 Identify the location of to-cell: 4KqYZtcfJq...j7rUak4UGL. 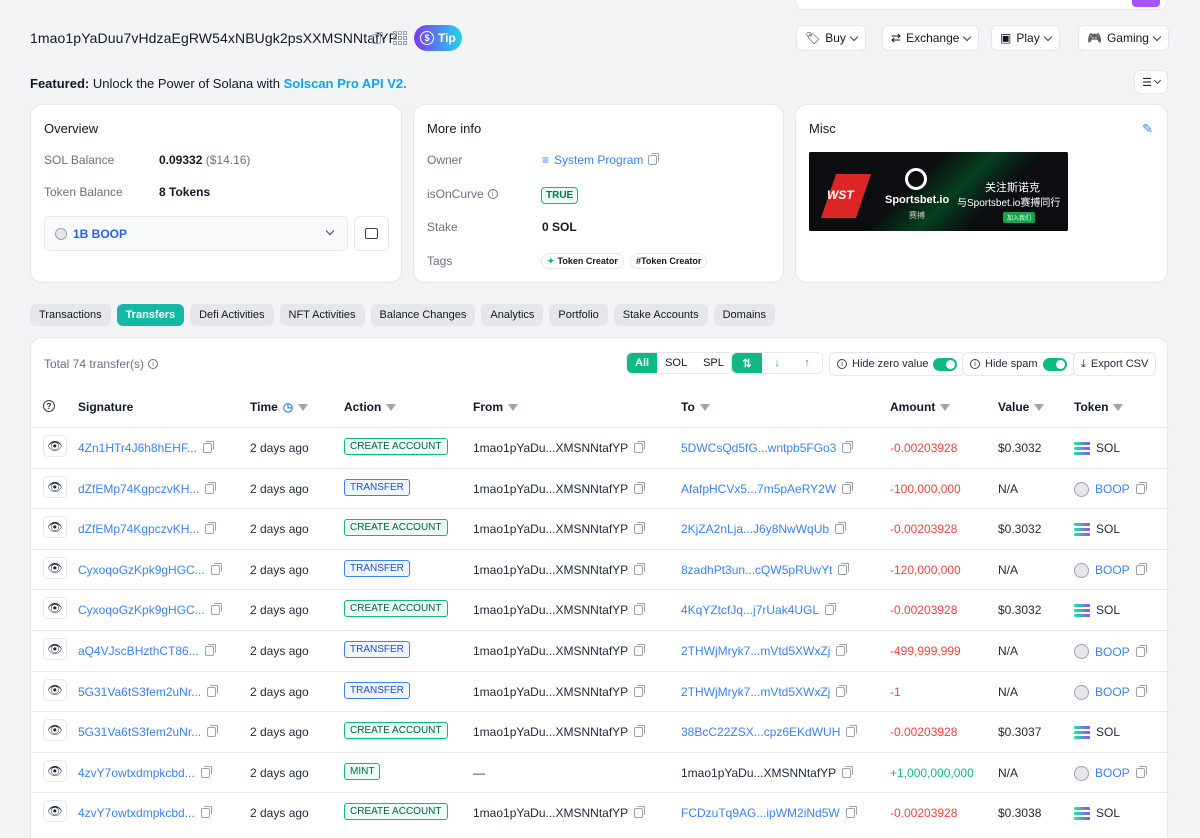
(759, 610).